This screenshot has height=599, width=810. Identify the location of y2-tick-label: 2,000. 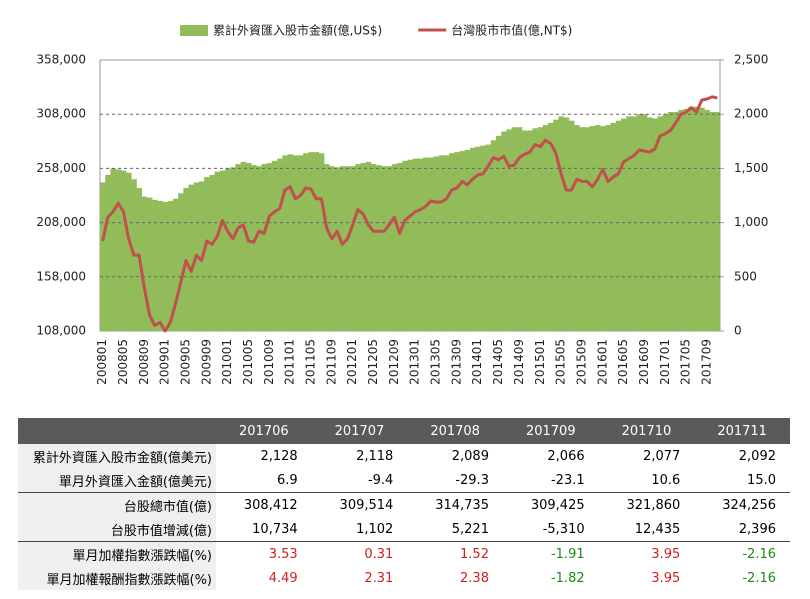
(751, 114).